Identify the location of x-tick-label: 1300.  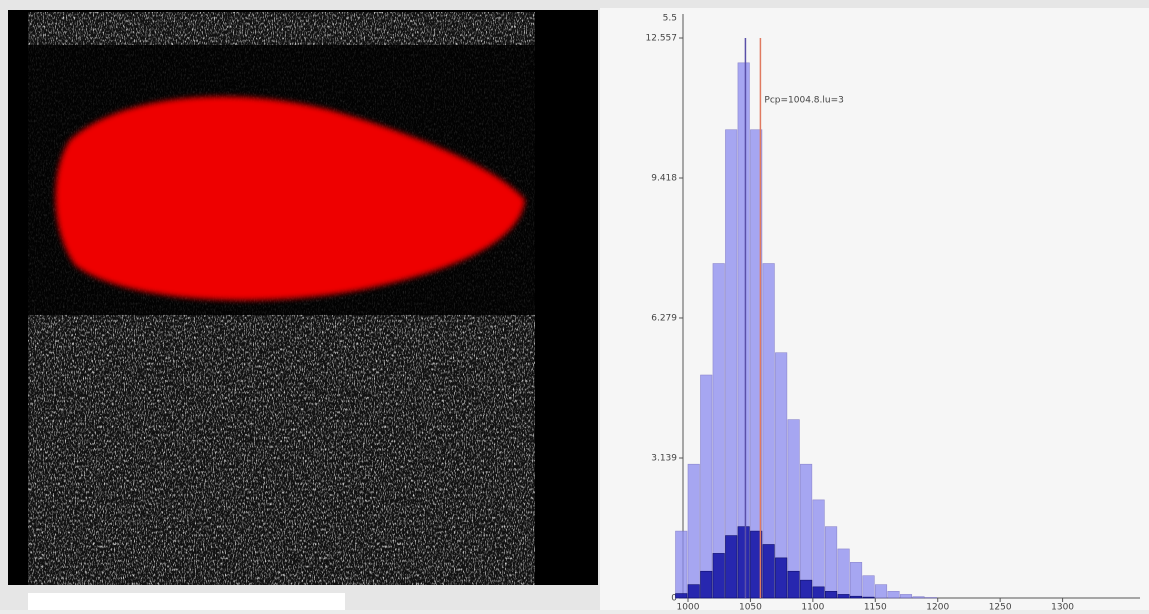
(1062, 607).